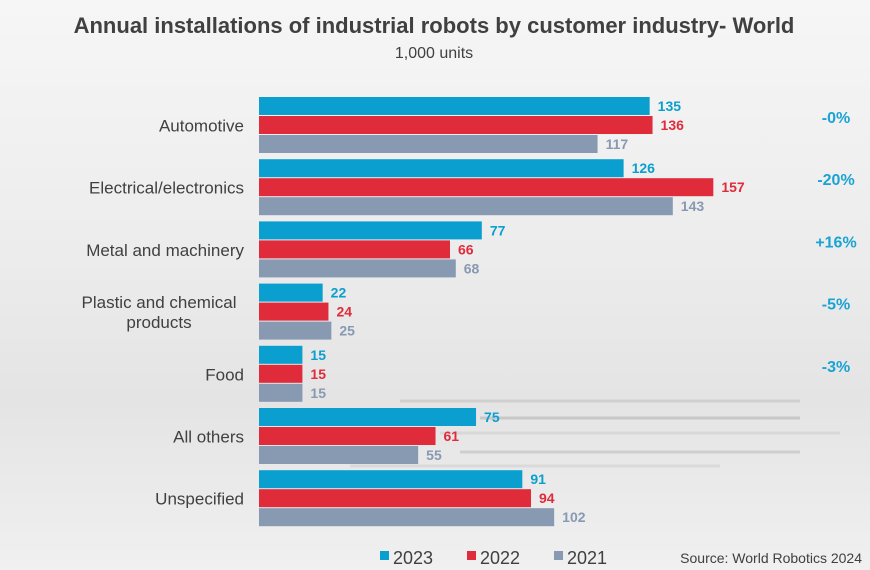 Image resolution: width=870 pixels, height=570 pixels. I want to click on value-label-2023: 75, so click(492, 417).